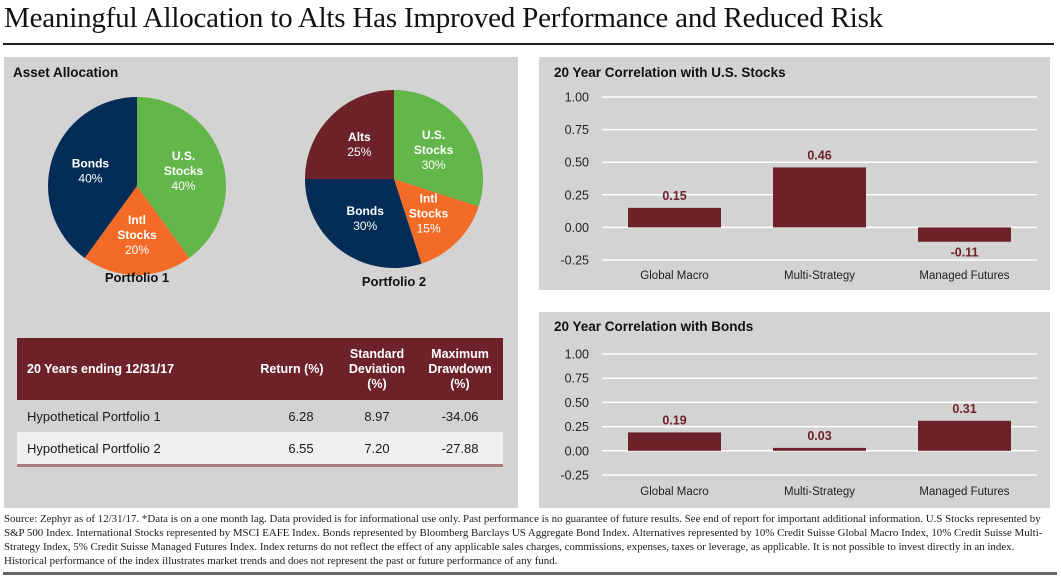 The height and width of the screenshot is (577, 1061). What do you see at coordinates (377, 449) in the screenshot?
I see `row-std-dev: 7.20` at bounding box center [377, 449].